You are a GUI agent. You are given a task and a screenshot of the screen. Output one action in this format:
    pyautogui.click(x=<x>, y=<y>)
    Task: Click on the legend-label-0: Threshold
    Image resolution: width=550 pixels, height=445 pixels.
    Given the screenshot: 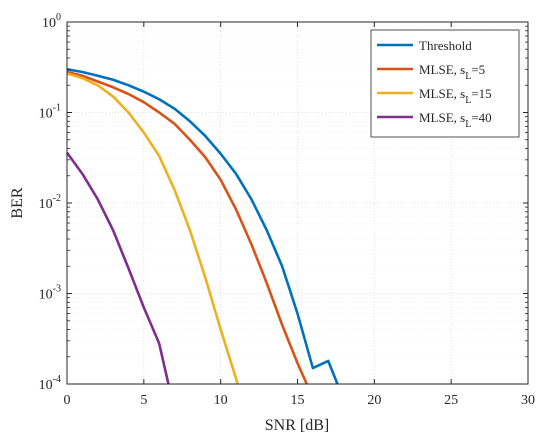 What is the action you would take?
    pyautogui.click(x=445, y=45)
    